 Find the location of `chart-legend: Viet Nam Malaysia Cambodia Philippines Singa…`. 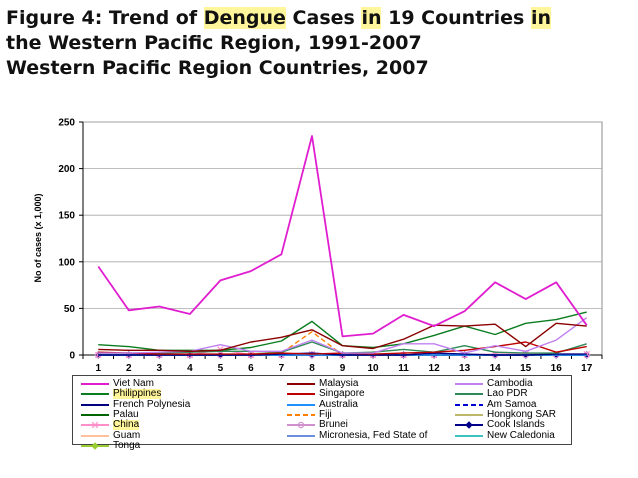

chart-legend: Viet Nam Malaysia Cambodia Philippines Singa… is located at coordinates (322, 412).